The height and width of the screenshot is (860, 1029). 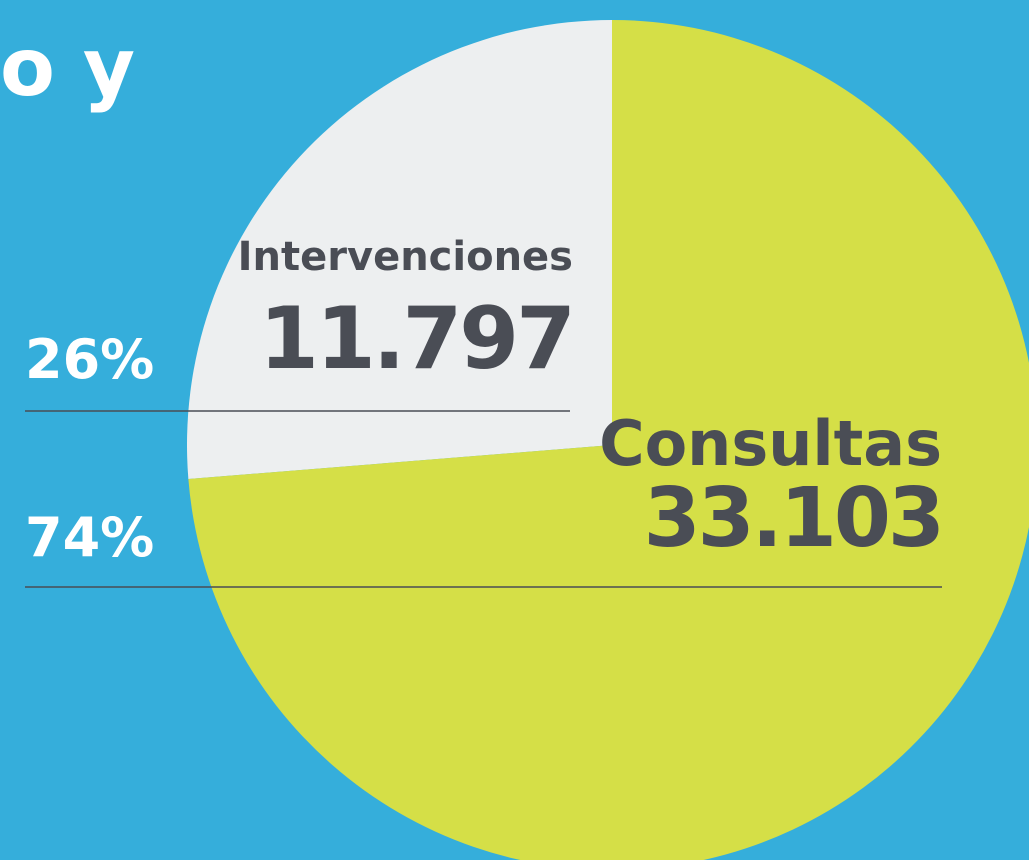 I want to click on percentage-label: 26%, so click(x=89, y=359).